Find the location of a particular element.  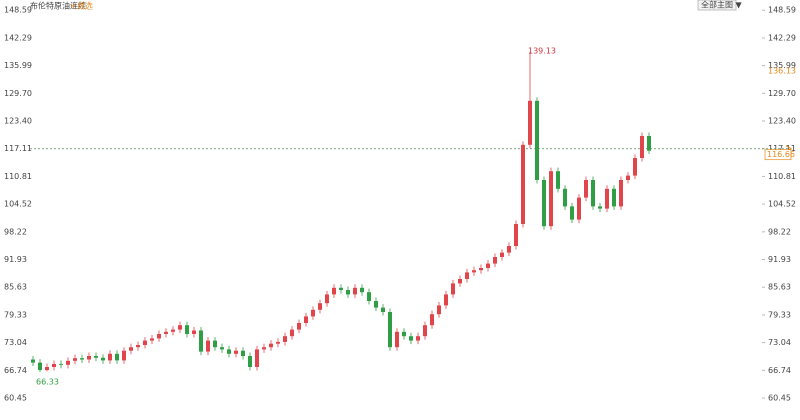

y2-tick-label: 123.40 is located at coordinates (782, 121).